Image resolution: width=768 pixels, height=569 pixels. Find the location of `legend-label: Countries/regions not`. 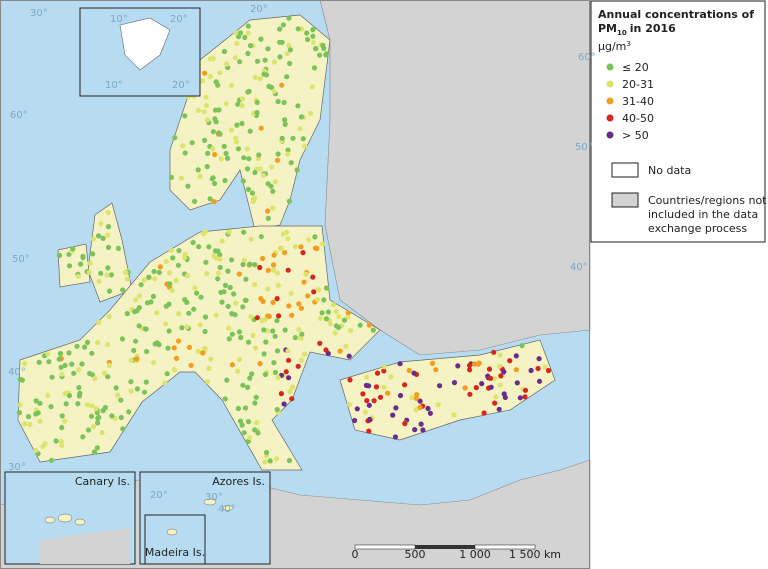

legend-label: Countries/regions not is located at coordinates (707, 200).